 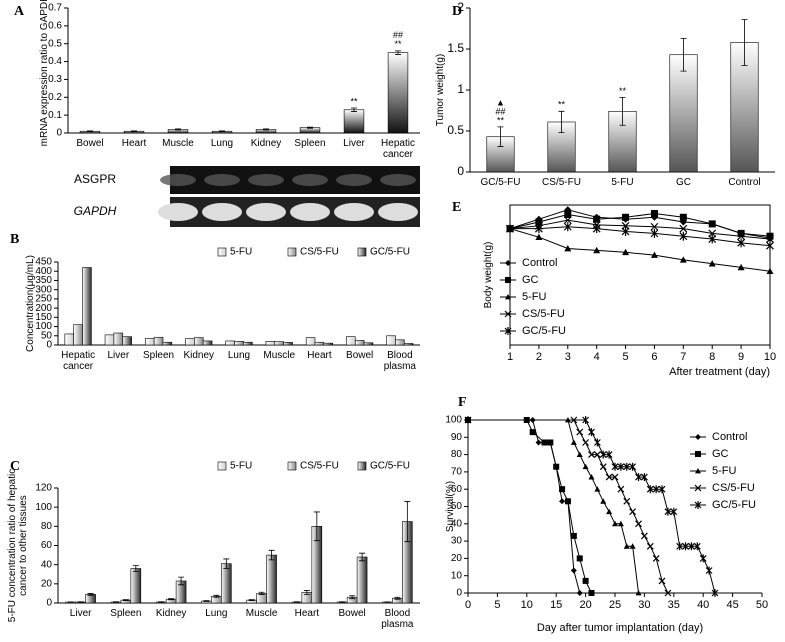 I want to click on y-axis-title-box: Survival(%), so click(x=450, y=506).